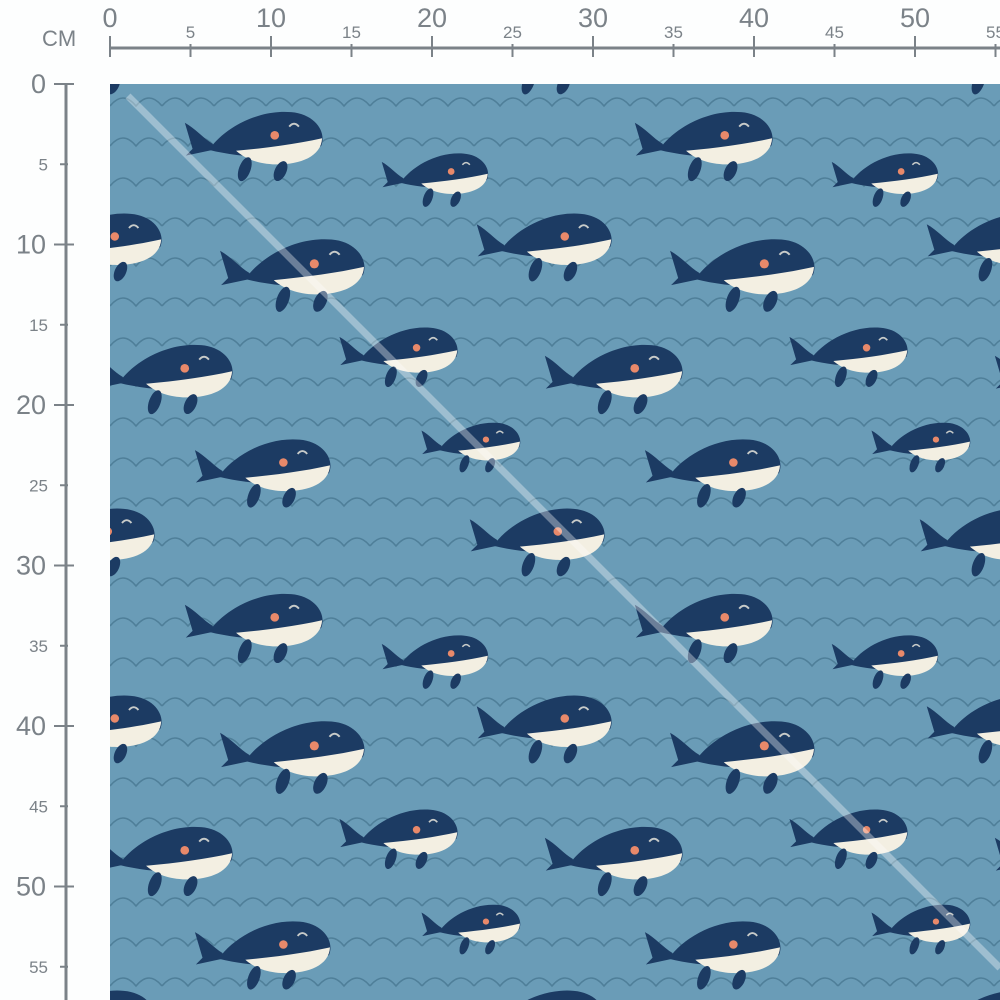 The width and height of the screenshot is (1000, 1000). What do you see at coordinates (993, 32) in the screenshot?
I see `top-ruler-label: 55` at bounding box center [993, 32].